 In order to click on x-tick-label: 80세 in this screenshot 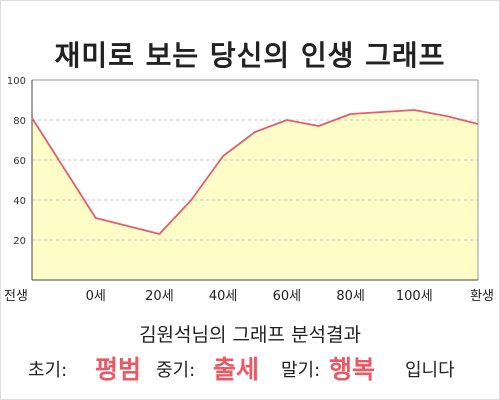, I will do `click(350, 296)`.